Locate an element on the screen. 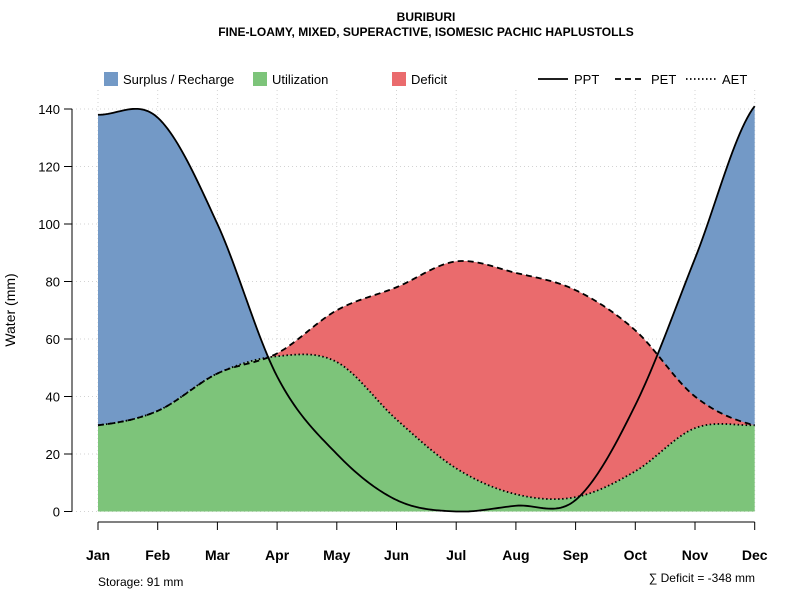 This screenshot has width=800, height=600. legend-label-ppt: PPT is located at coordinates (586, 79).